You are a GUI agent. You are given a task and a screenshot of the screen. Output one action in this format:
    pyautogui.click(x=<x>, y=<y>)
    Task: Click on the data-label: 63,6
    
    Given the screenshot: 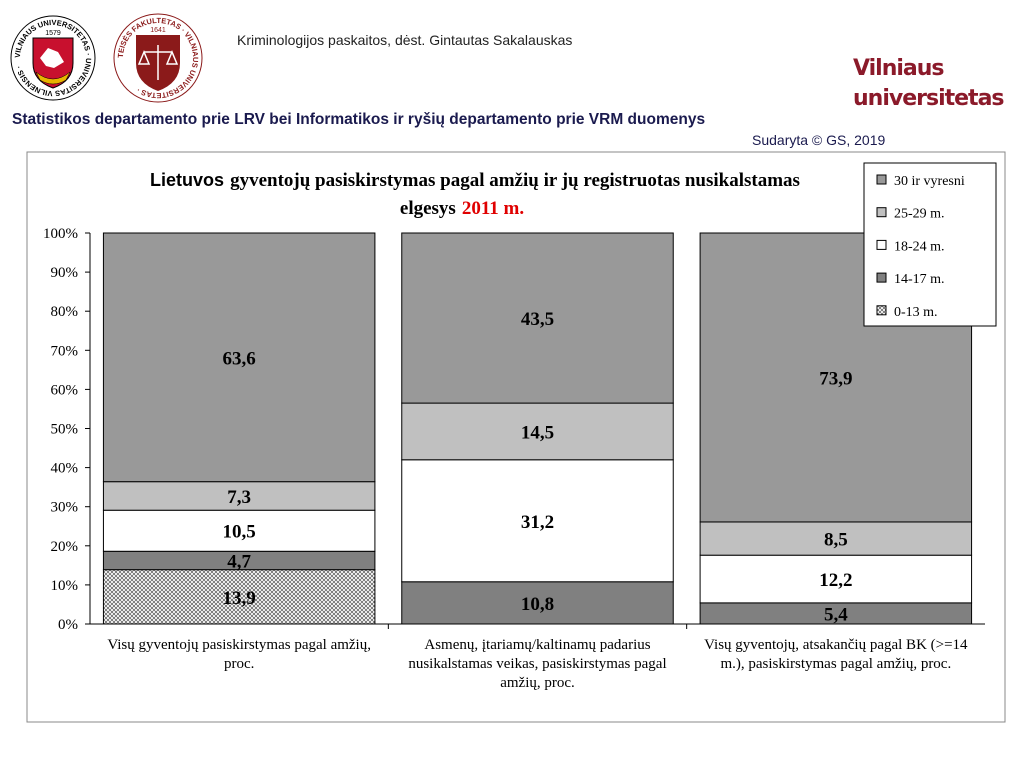 What is the action you would take?
    pyautogui.click(x=239, y=358)
    